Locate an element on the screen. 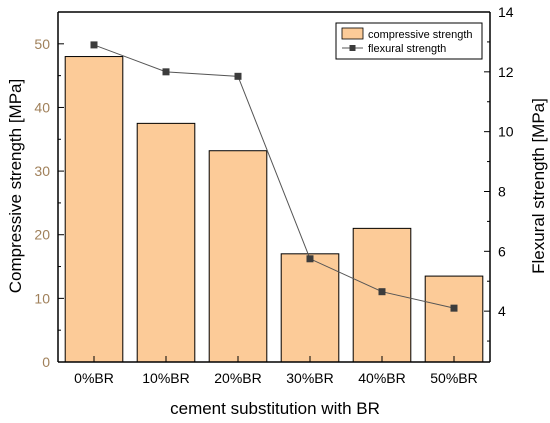 This screenshot has width=550, height=423. y-right-tick-label: 10 is located at coordinates (506, 132).